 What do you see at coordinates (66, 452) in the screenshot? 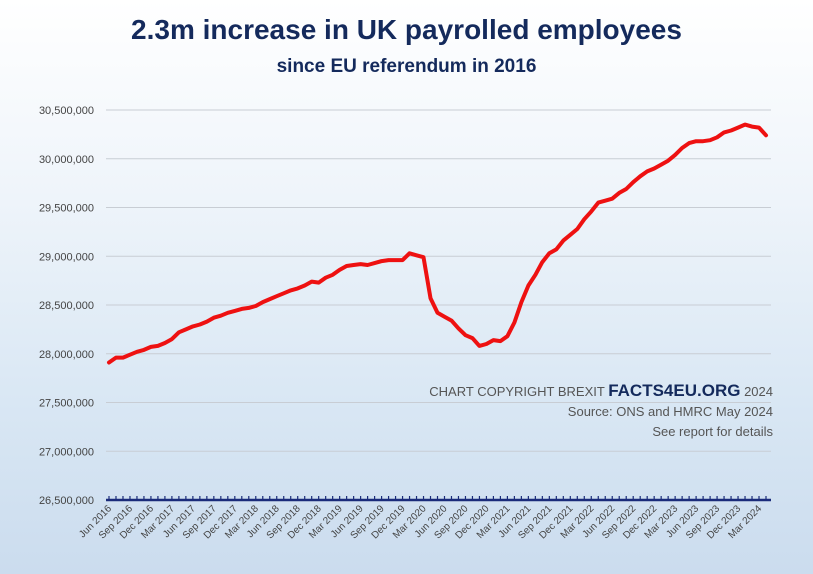
I see `y-tick-label: 27,000,000` at bounding box center [66, 452].